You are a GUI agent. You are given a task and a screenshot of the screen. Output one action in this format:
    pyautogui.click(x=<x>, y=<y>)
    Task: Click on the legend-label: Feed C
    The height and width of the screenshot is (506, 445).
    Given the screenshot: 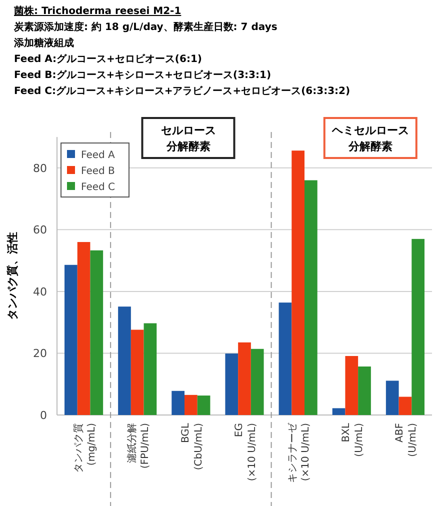 What is the action you would take?
    pyautogui.click(x=98, y=187)
    